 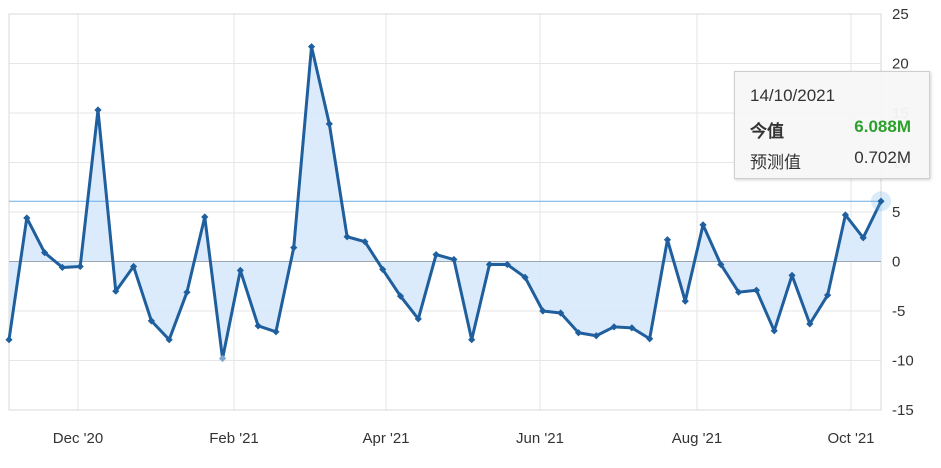 What do you see at coordinates (850, 438) in the screenshot?
I see `x-tick-label: Oct '21` at bounding box center [850, 438].